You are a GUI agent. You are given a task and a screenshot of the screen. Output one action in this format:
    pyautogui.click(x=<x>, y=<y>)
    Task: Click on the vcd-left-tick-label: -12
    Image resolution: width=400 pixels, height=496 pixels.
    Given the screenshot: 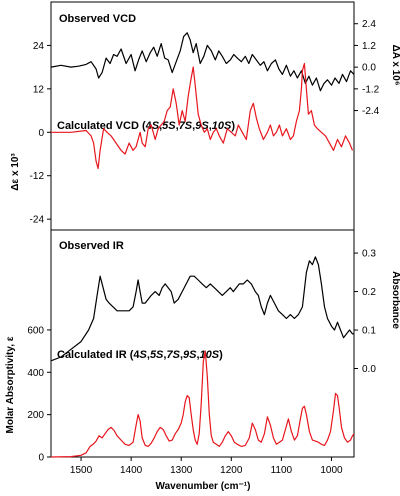 What is the action you would take?
    pyautogui.click(x=37, y=176)
    